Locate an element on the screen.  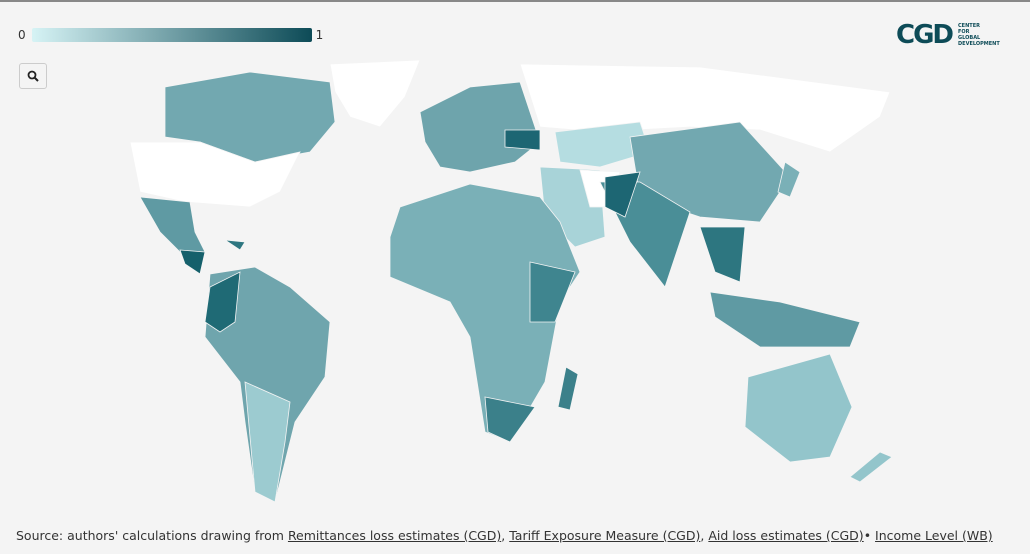
central-asia is located at coordinates (602, 144).